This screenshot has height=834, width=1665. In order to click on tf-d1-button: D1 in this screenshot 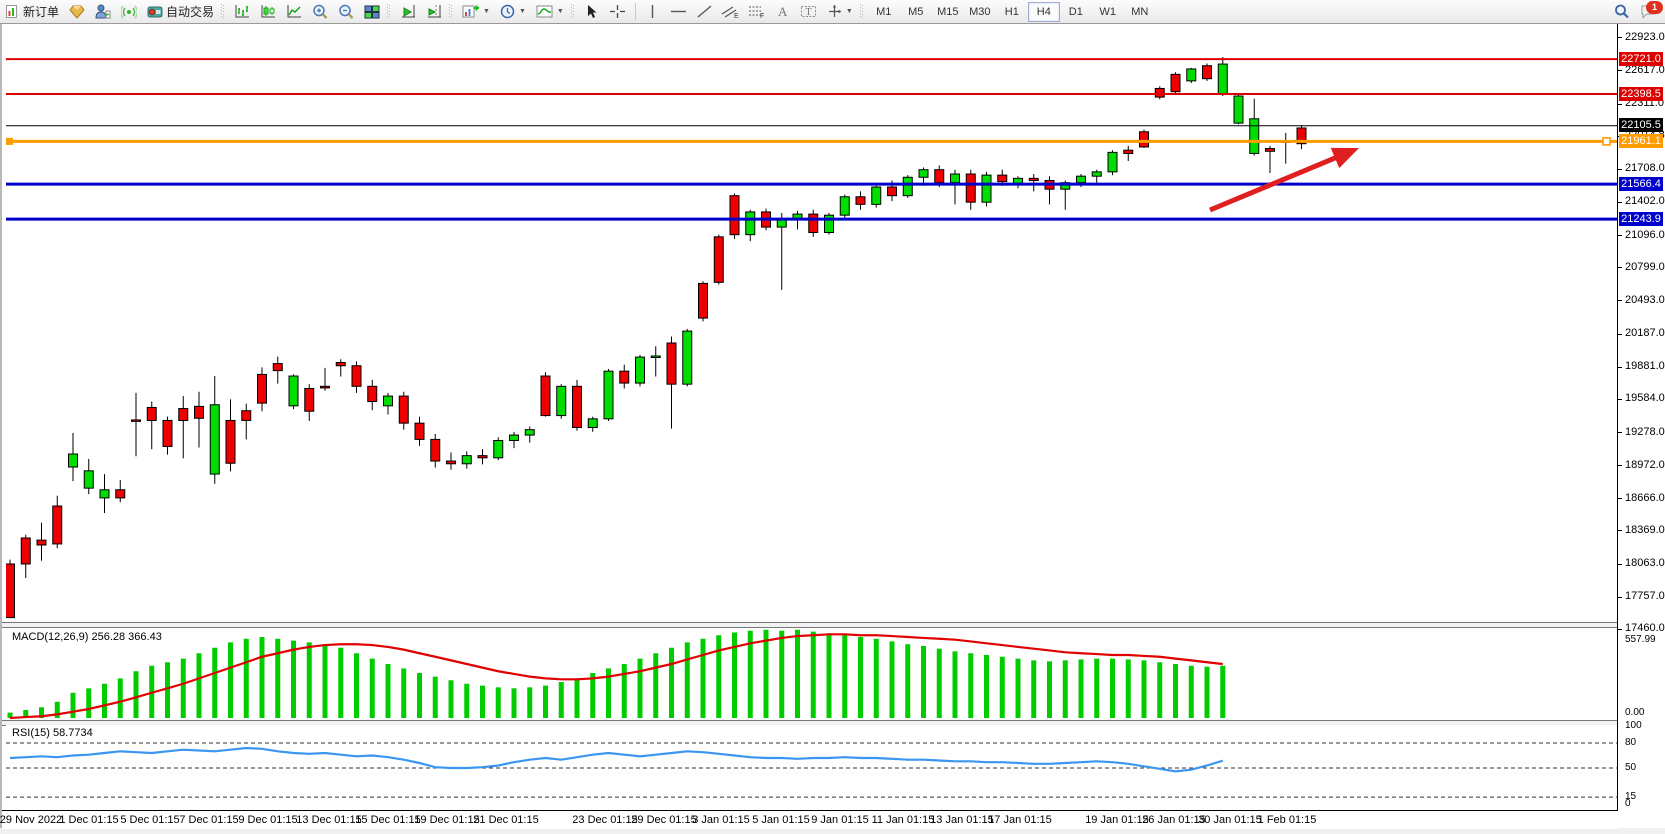, I will do `click(1075, 11)`.